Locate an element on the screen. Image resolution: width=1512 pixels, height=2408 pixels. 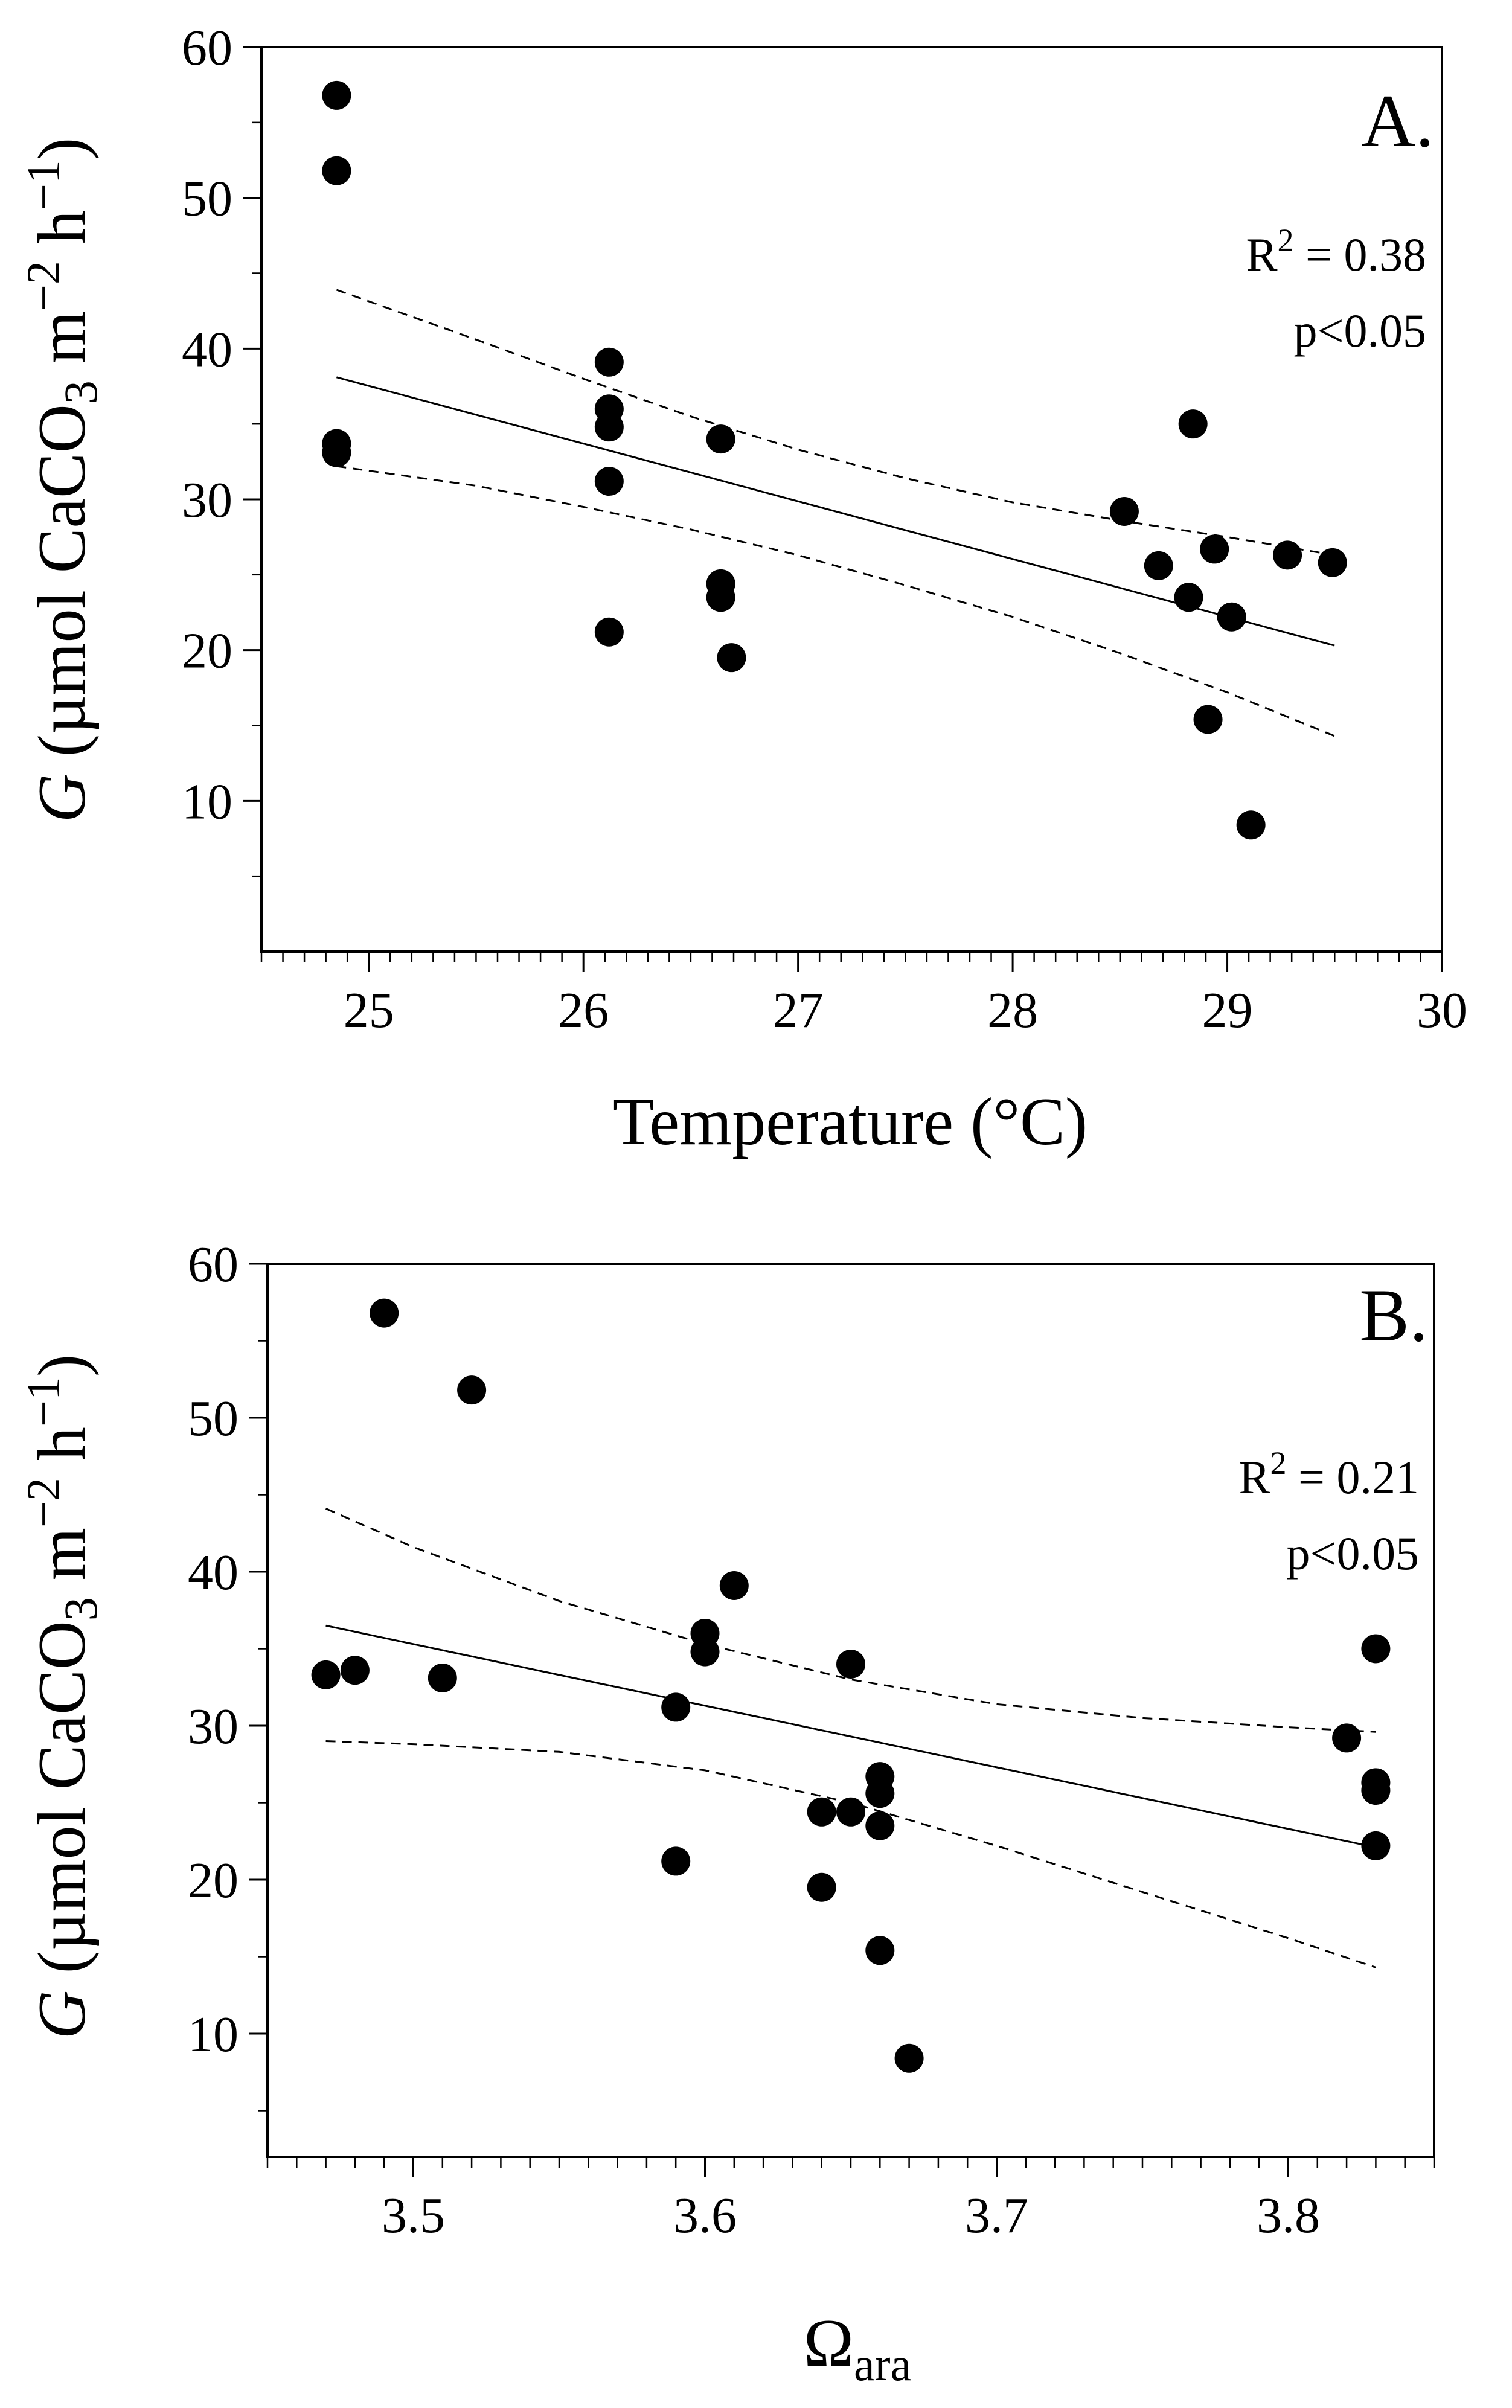
panel-b-confidence-bands is located at coordinates (850, 1738).